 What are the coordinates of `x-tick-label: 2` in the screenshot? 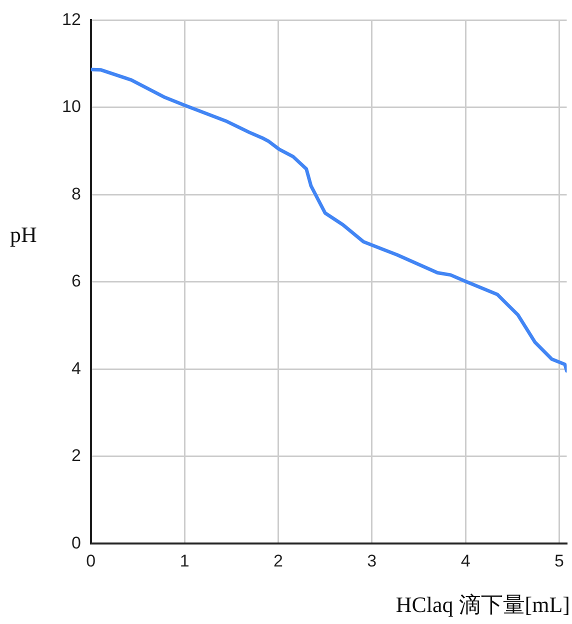 It's located at (278, 560).